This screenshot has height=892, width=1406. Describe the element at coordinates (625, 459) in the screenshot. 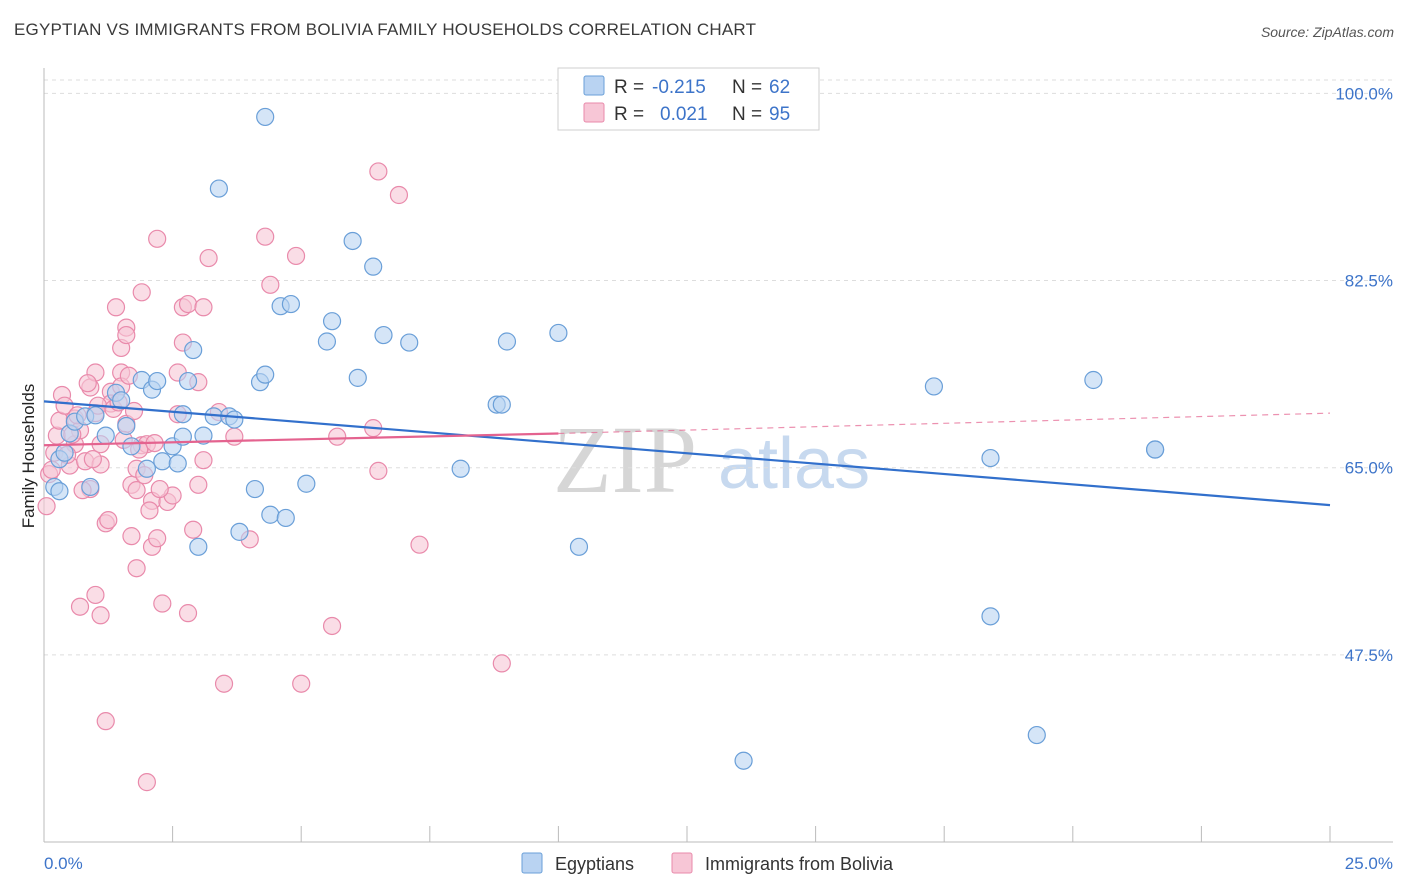

I see `watermark-zip: ZIP` at that location.